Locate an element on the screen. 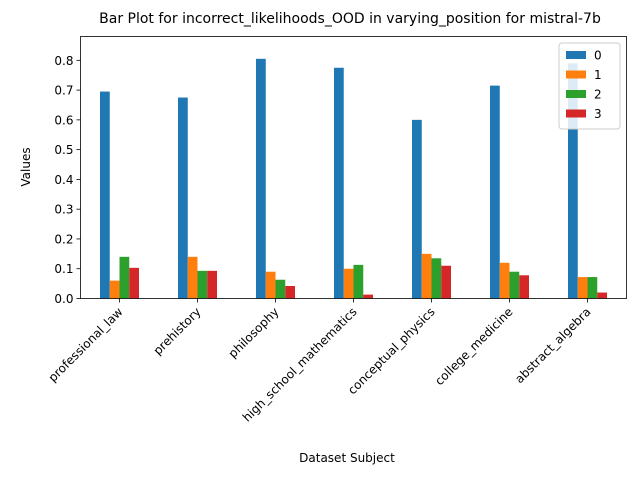 This screenshot has height=480, width=640. bar-series-1-professional_law is located at coordinates (114, 289).